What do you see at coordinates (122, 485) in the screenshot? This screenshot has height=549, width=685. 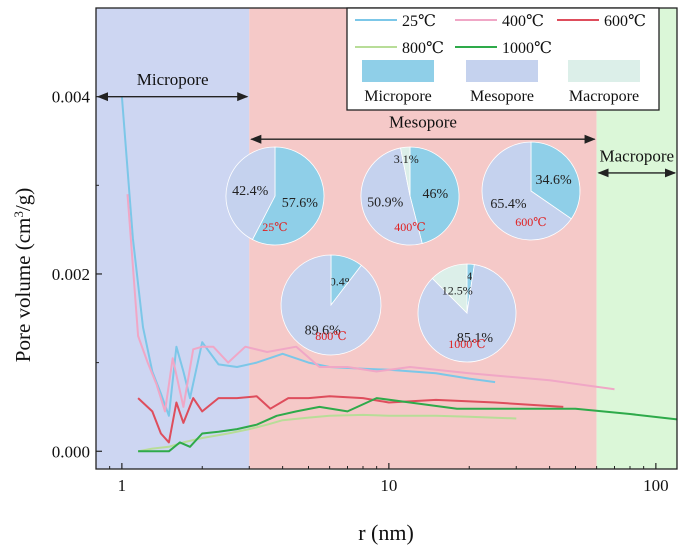 I see `x-tick-label-1: 1` at bounding box center [122, 485].